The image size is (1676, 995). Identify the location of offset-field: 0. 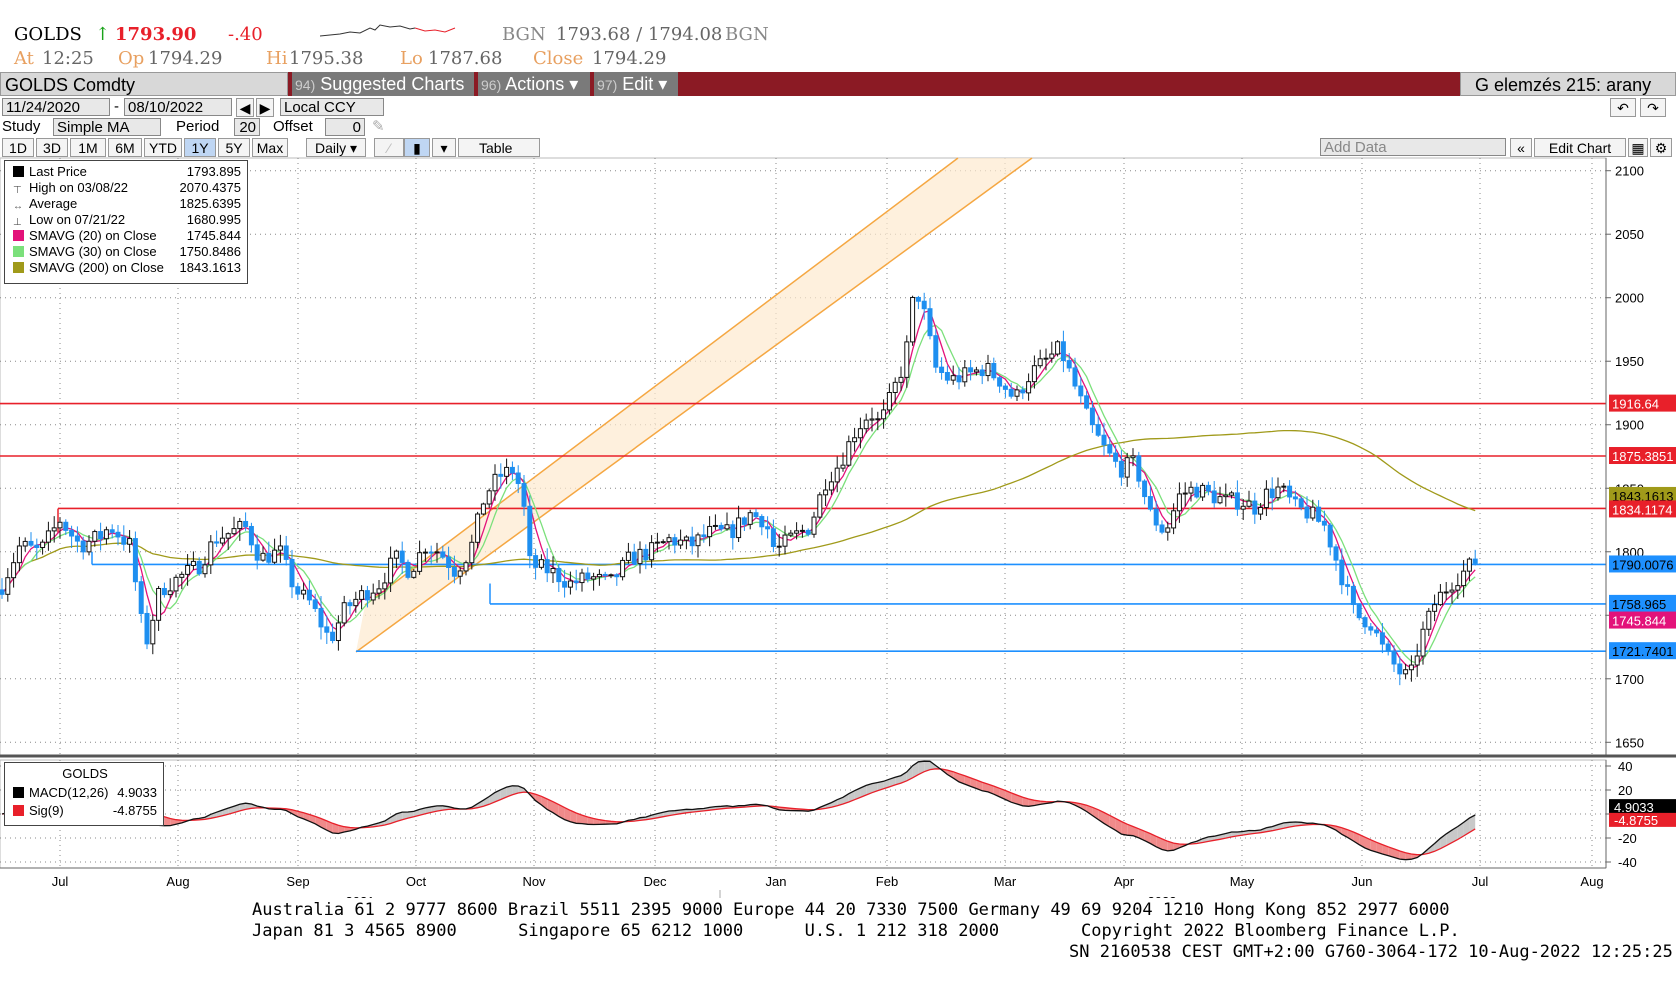
(345, 127).